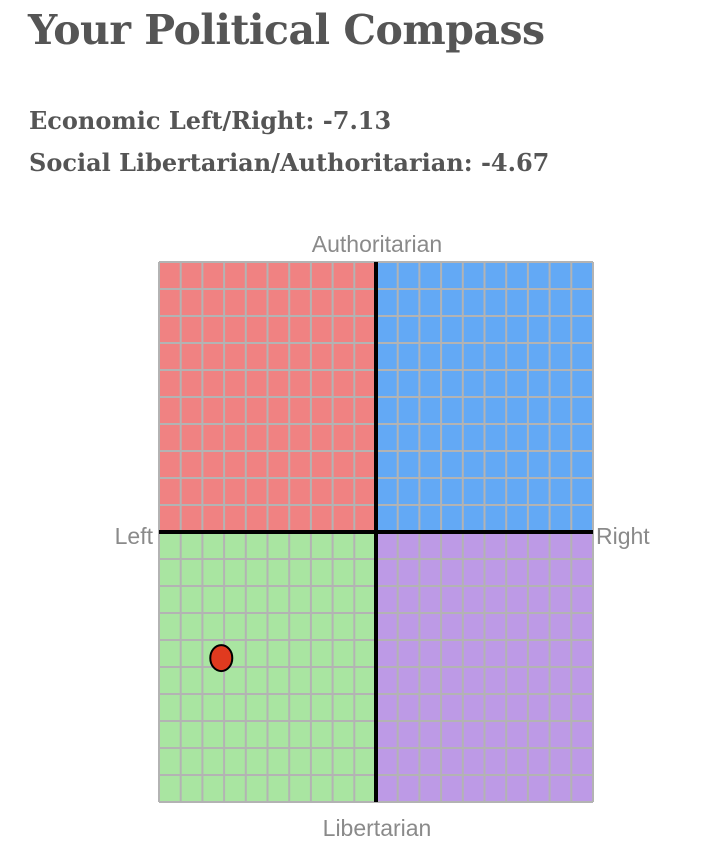  Describe the element at coordinates (377, 244) in the screenshot. I see `axis-label-top: Authoritarian` at that location.